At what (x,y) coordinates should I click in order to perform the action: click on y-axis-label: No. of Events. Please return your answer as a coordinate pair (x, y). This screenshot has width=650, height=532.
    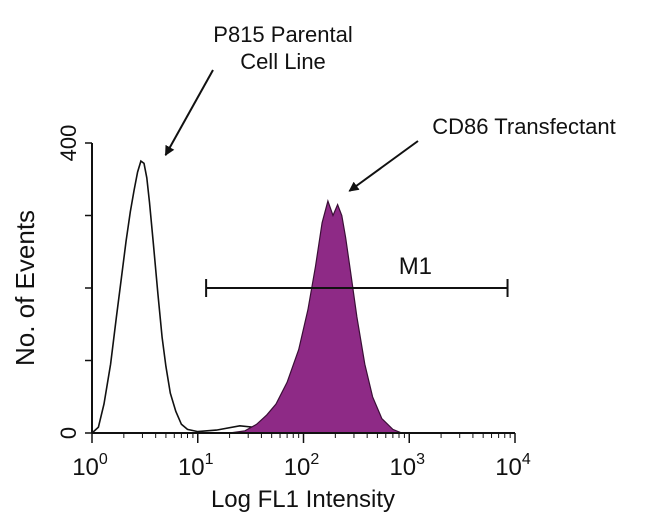
    Looking at the image, I should click on (25, 288).